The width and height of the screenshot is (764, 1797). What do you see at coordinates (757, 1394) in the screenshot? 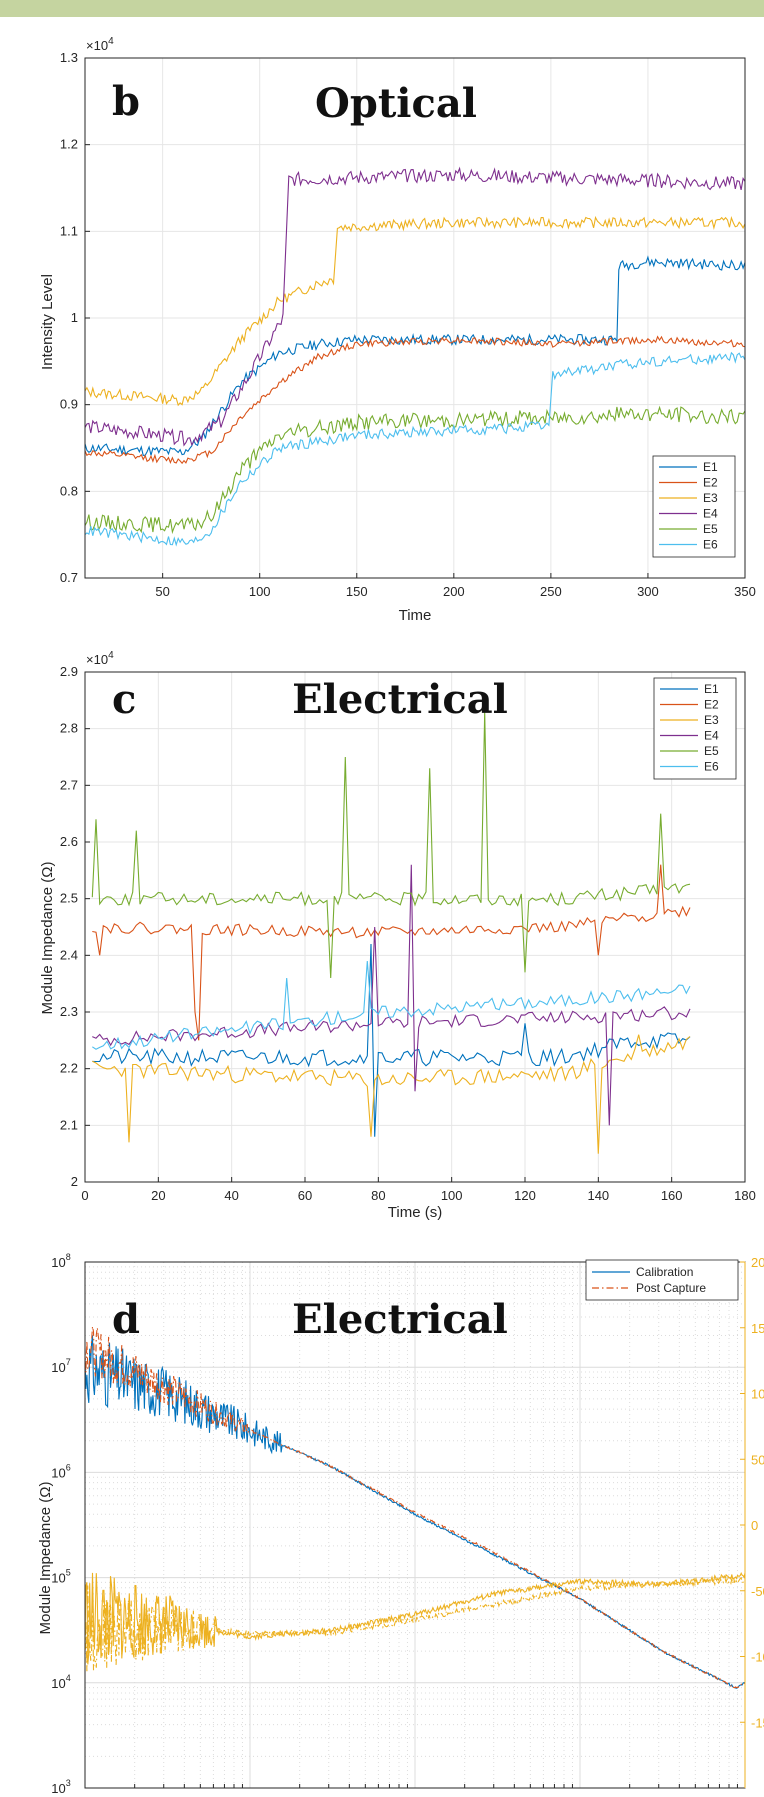
I see `right-tick-label: 100` at bounding box center [757, 1394].